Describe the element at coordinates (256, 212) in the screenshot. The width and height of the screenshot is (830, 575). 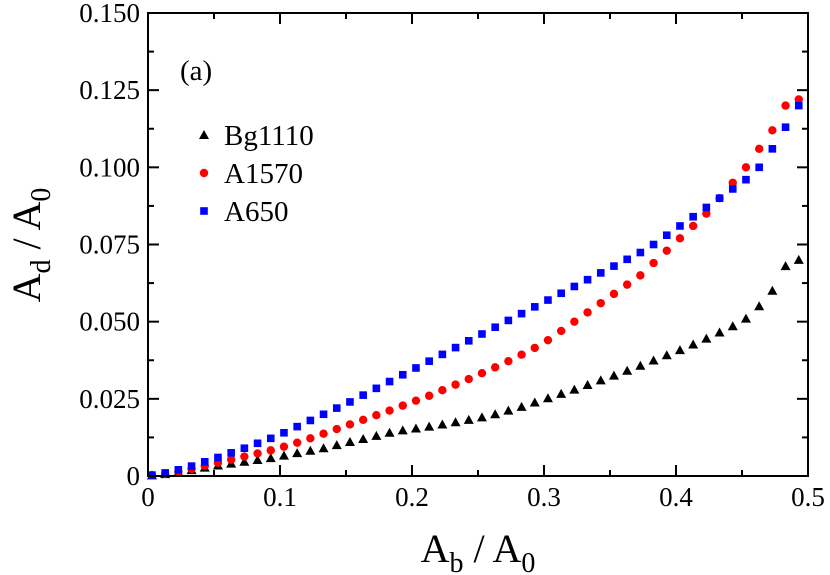
I see `legend-label-A650: A650` at that location.